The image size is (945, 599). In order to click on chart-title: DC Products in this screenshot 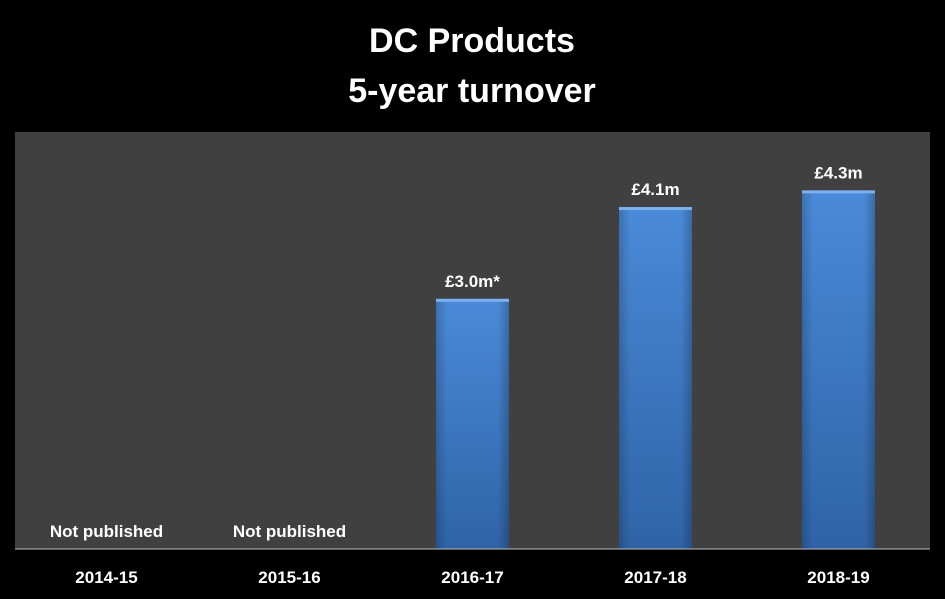, I will do `click(472, 41)`.